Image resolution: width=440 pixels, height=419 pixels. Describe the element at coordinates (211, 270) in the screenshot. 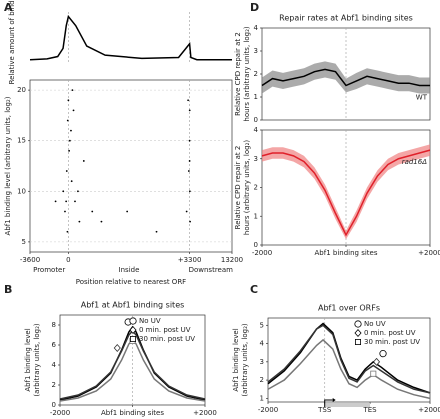

I see `region-label: Downstream` at that location.